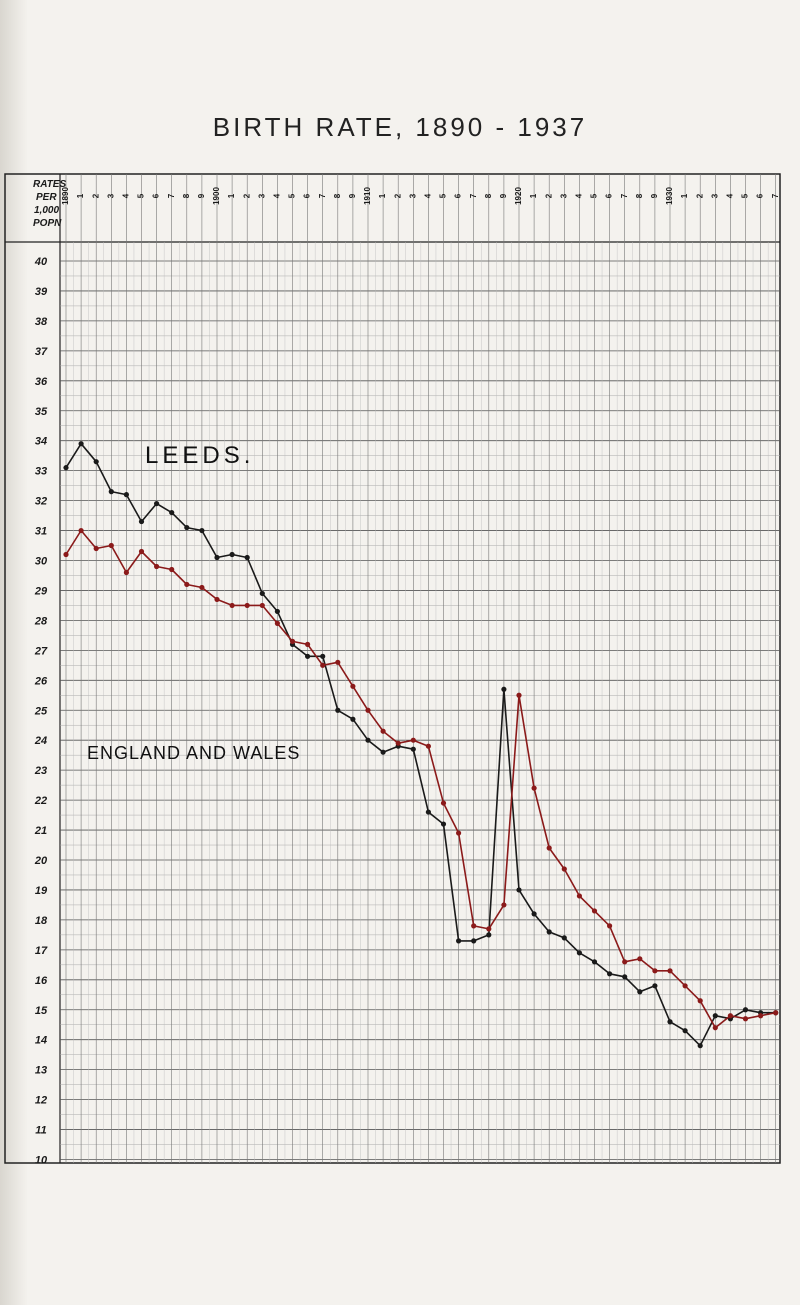 The width and height of the screenshot is (800, 1305). Describe the element at coordinates (41, 292) in the screenshot. I see `y-tick-label: 39` at that location.